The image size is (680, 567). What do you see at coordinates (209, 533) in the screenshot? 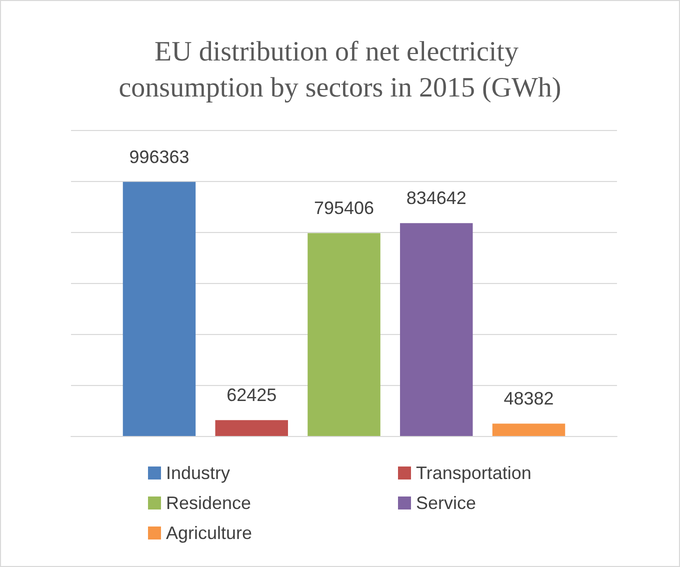
I see `legend-label: Agriculture` at bounding box center [209, 533].